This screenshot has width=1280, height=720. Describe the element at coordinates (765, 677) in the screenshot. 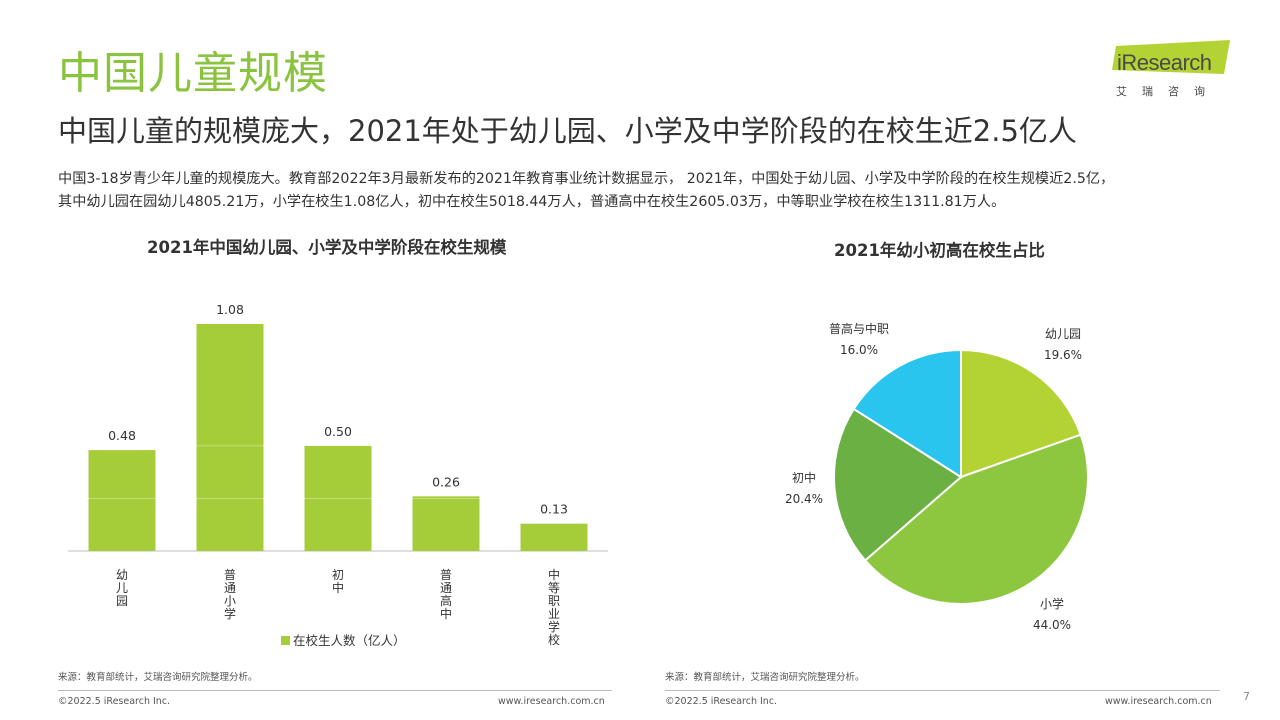

I see `source-note-right: 来源：教育部统计，艾瑞咨询研究院整理分析。` at that location.